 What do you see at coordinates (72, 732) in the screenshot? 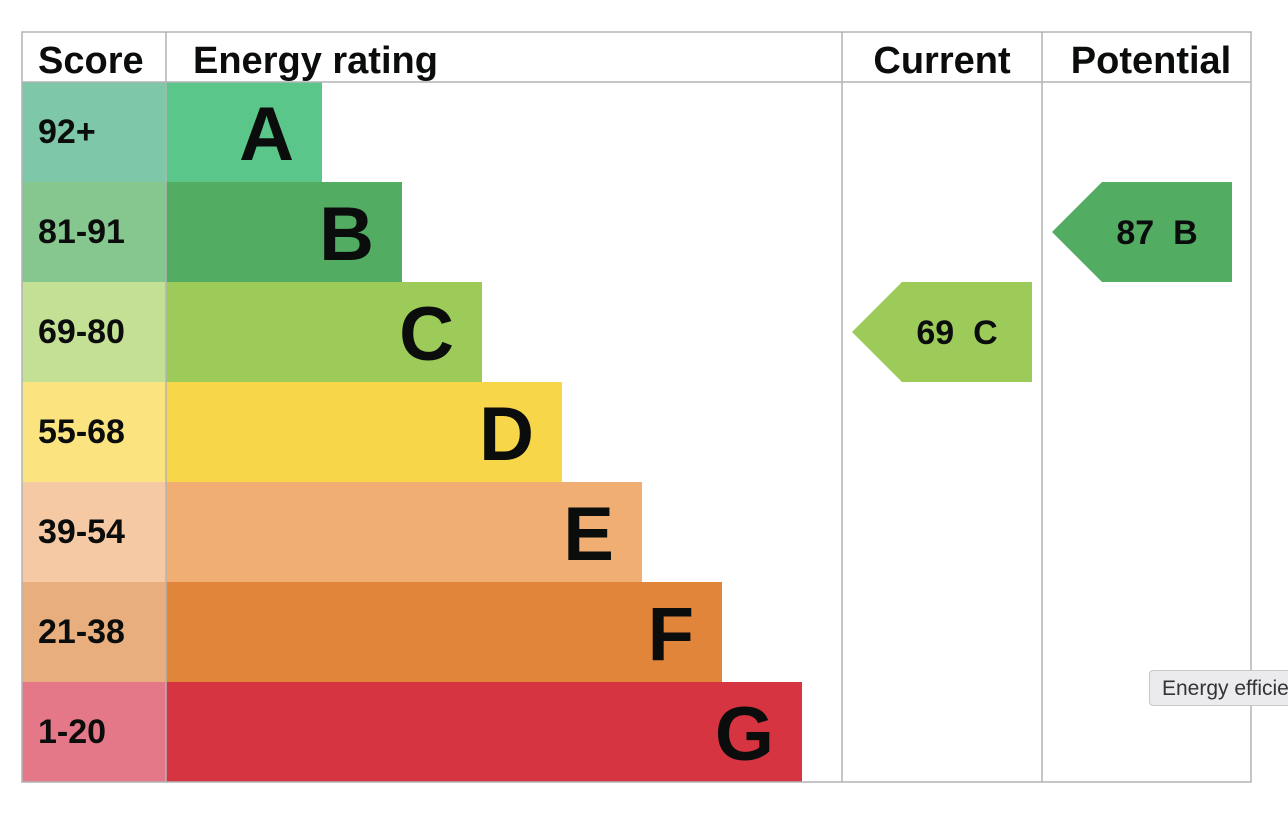
I see `score-range-label: 1-20` at bounding box center [72, 732].